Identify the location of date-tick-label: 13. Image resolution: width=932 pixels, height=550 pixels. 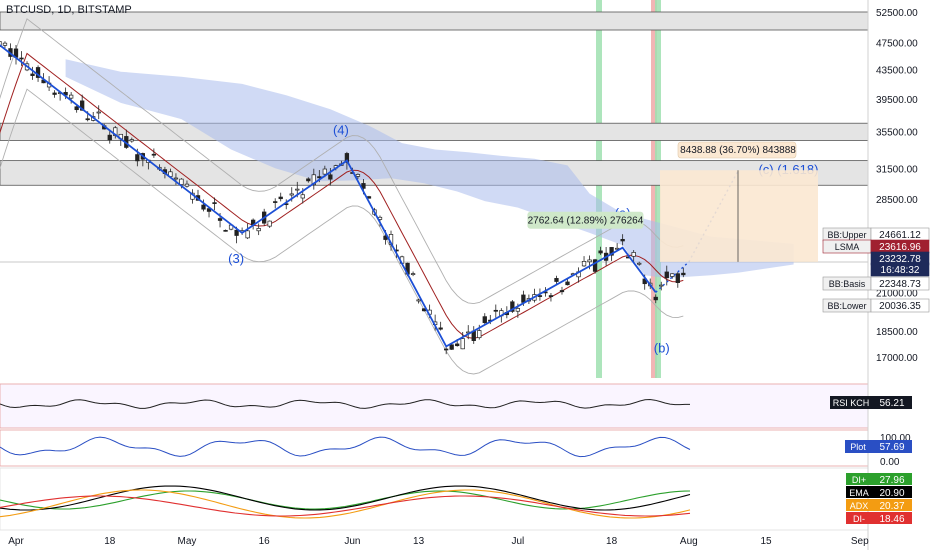
(419, 541).